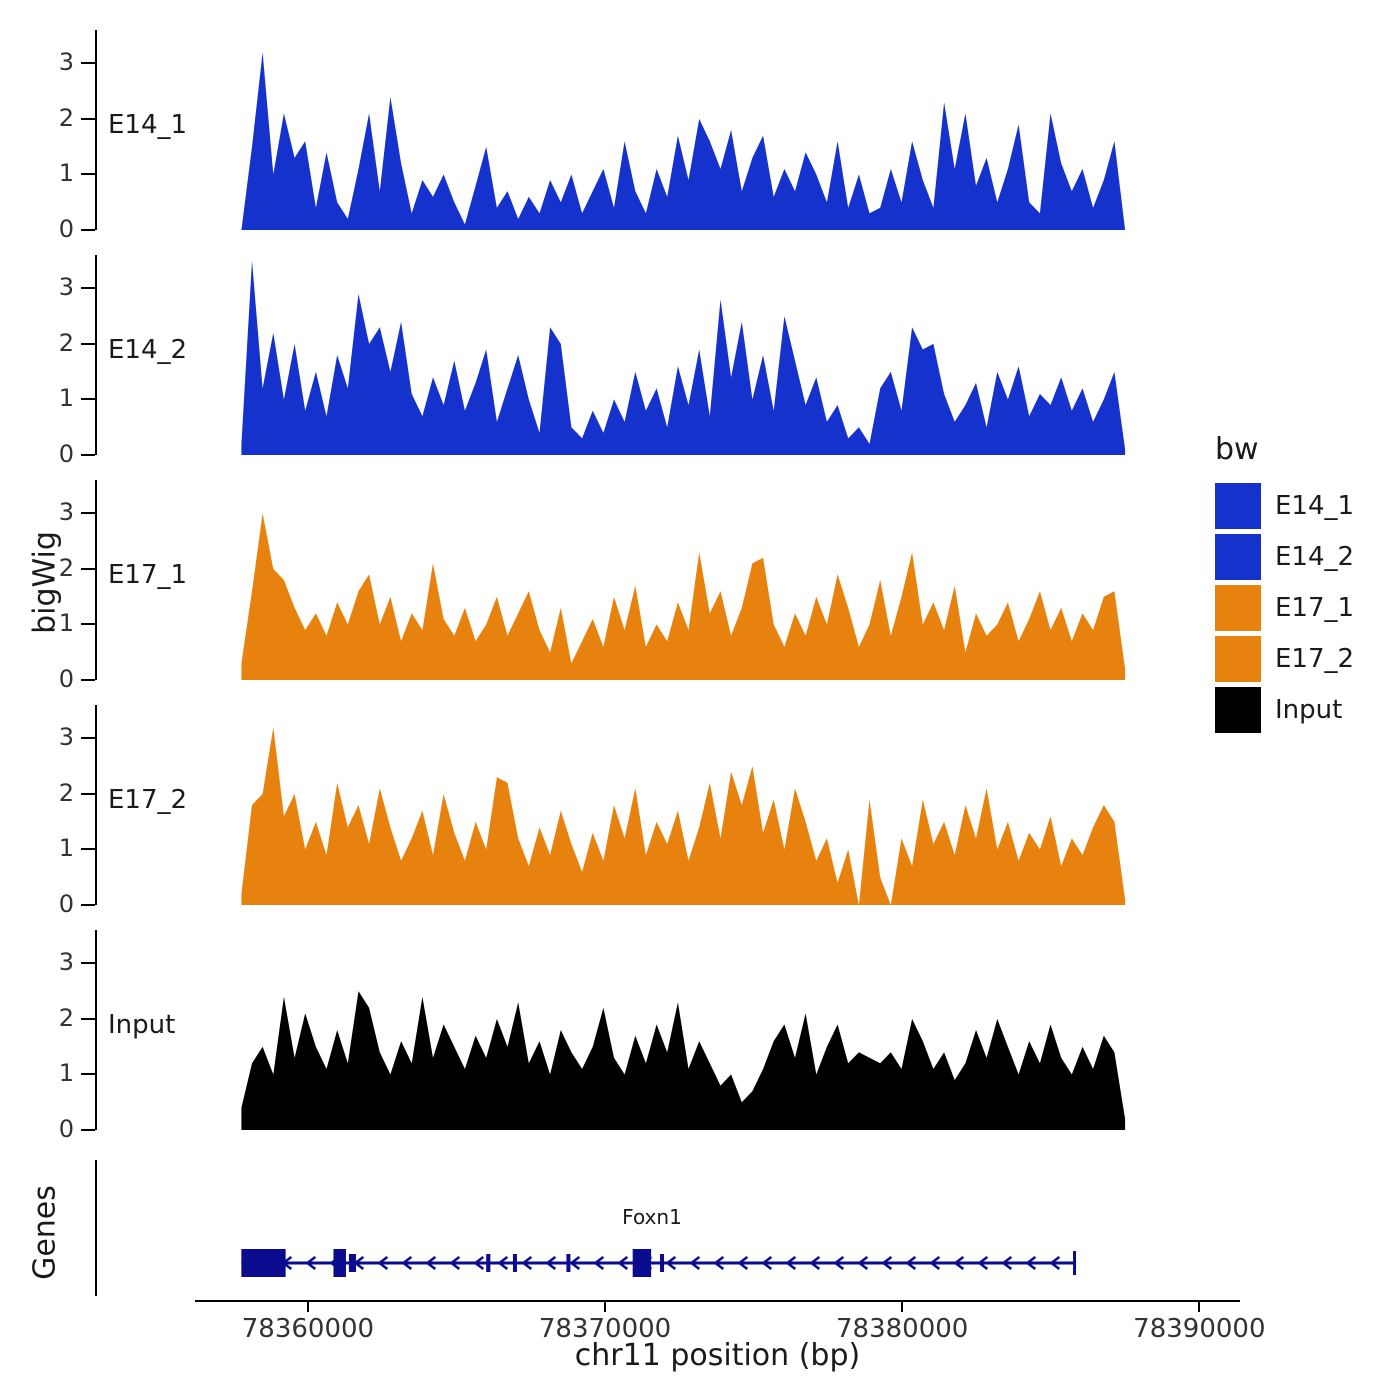  Describe the element at coordinates (1075, 1263) in the screenshot. I see `gene-end-marker` at that location.